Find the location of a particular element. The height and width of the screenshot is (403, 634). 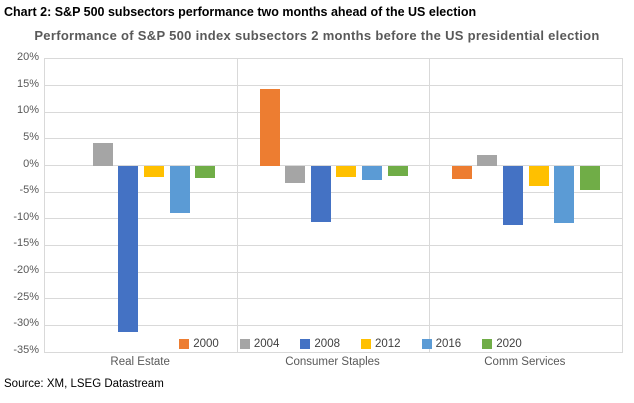

bar-2000-comm-services is located at coordinates (461, 172).